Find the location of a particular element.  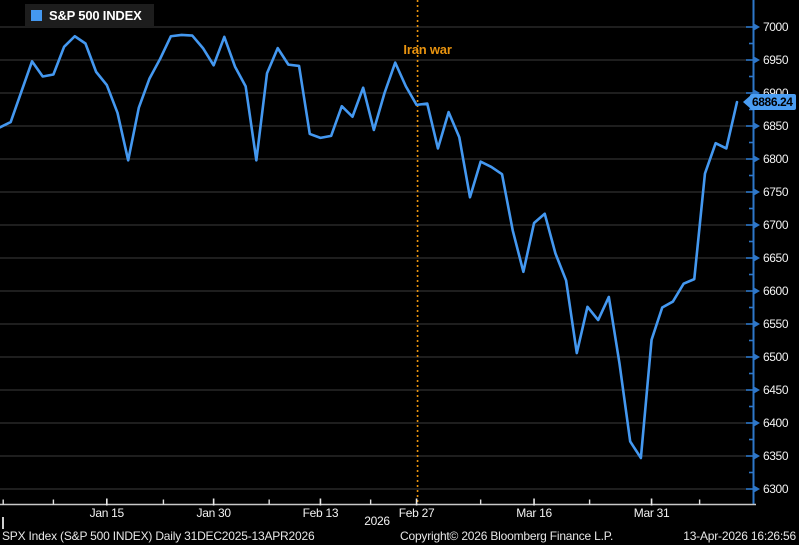

y-axis-tick-label: 6800 is located at coordinates (776, 159).